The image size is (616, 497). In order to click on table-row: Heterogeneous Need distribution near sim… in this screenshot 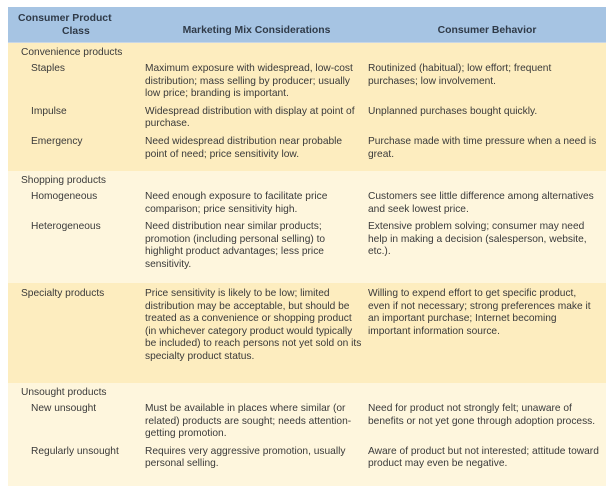, I will do `click(307, 248)`.